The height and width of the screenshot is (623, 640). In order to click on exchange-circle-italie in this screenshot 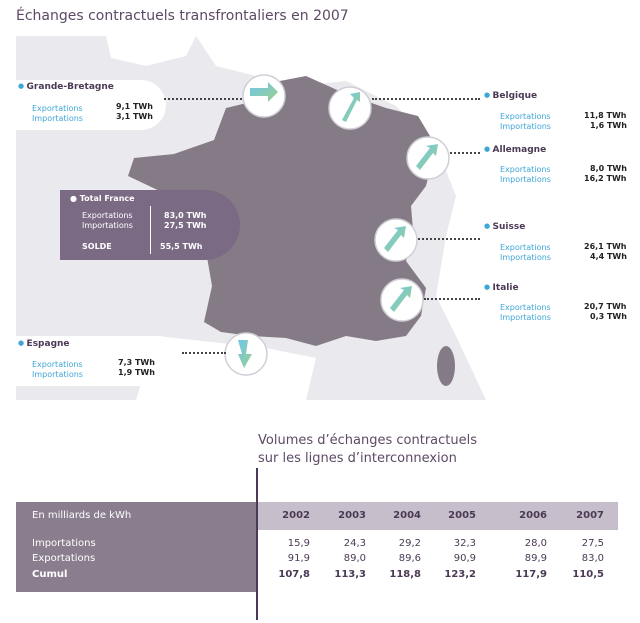, I will do `click(402, 300)`.